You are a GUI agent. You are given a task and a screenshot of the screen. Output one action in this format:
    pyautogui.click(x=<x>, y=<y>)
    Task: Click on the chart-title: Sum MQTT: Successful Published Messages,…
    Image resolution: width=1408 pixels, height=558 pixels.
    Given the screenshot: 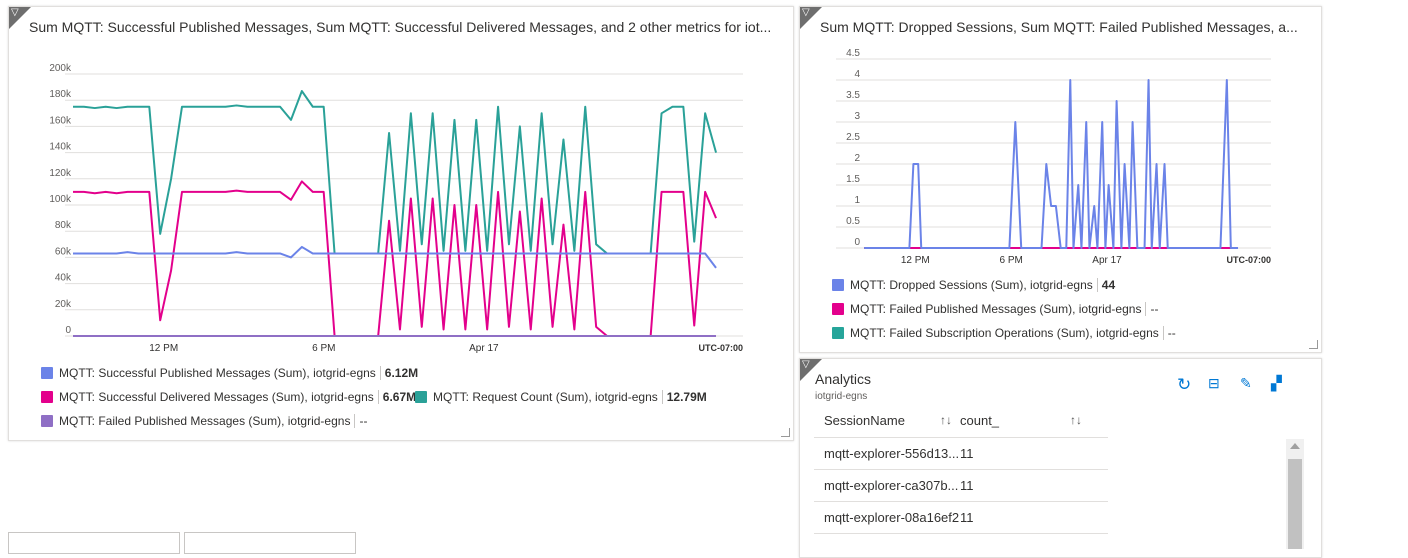 What is the action you would take?
    pyautogui.click(x=400, y=27)
    